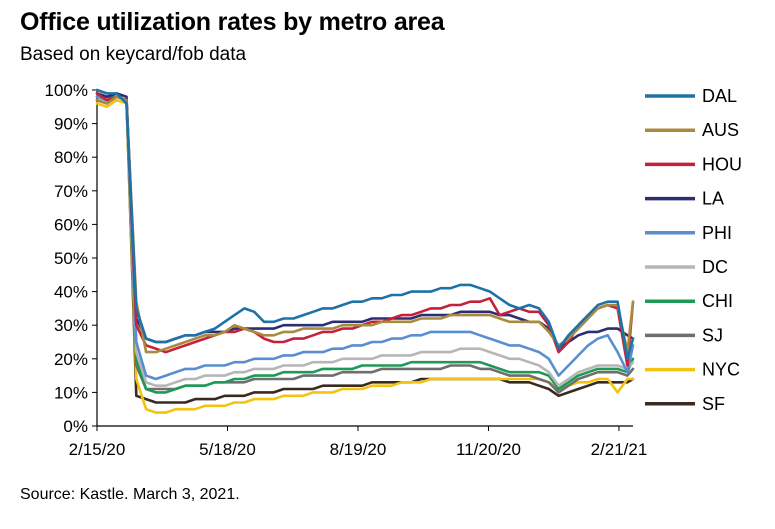 The image size is (775, 529). Describe the element at coordinates (712, 335) in the screenshot. I see `legend-label-sj: SJ` at that location.